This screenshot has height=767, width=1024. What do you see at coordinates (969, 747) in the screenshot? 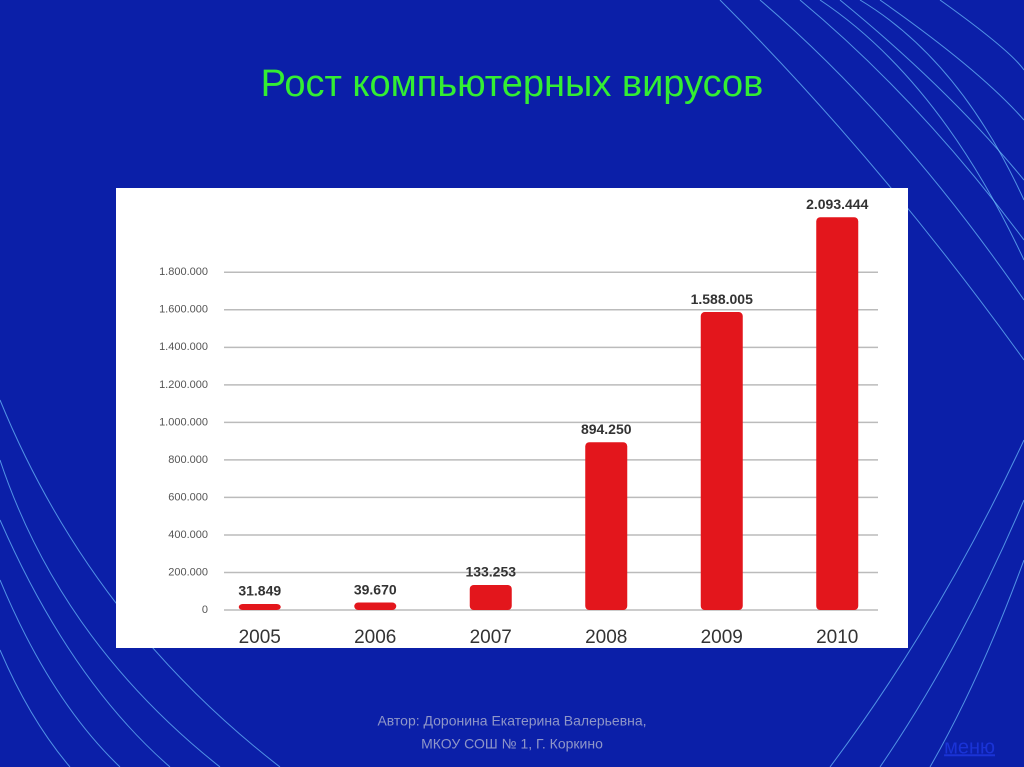
I see `menu-link: меню` at bounding box center [969, 747].